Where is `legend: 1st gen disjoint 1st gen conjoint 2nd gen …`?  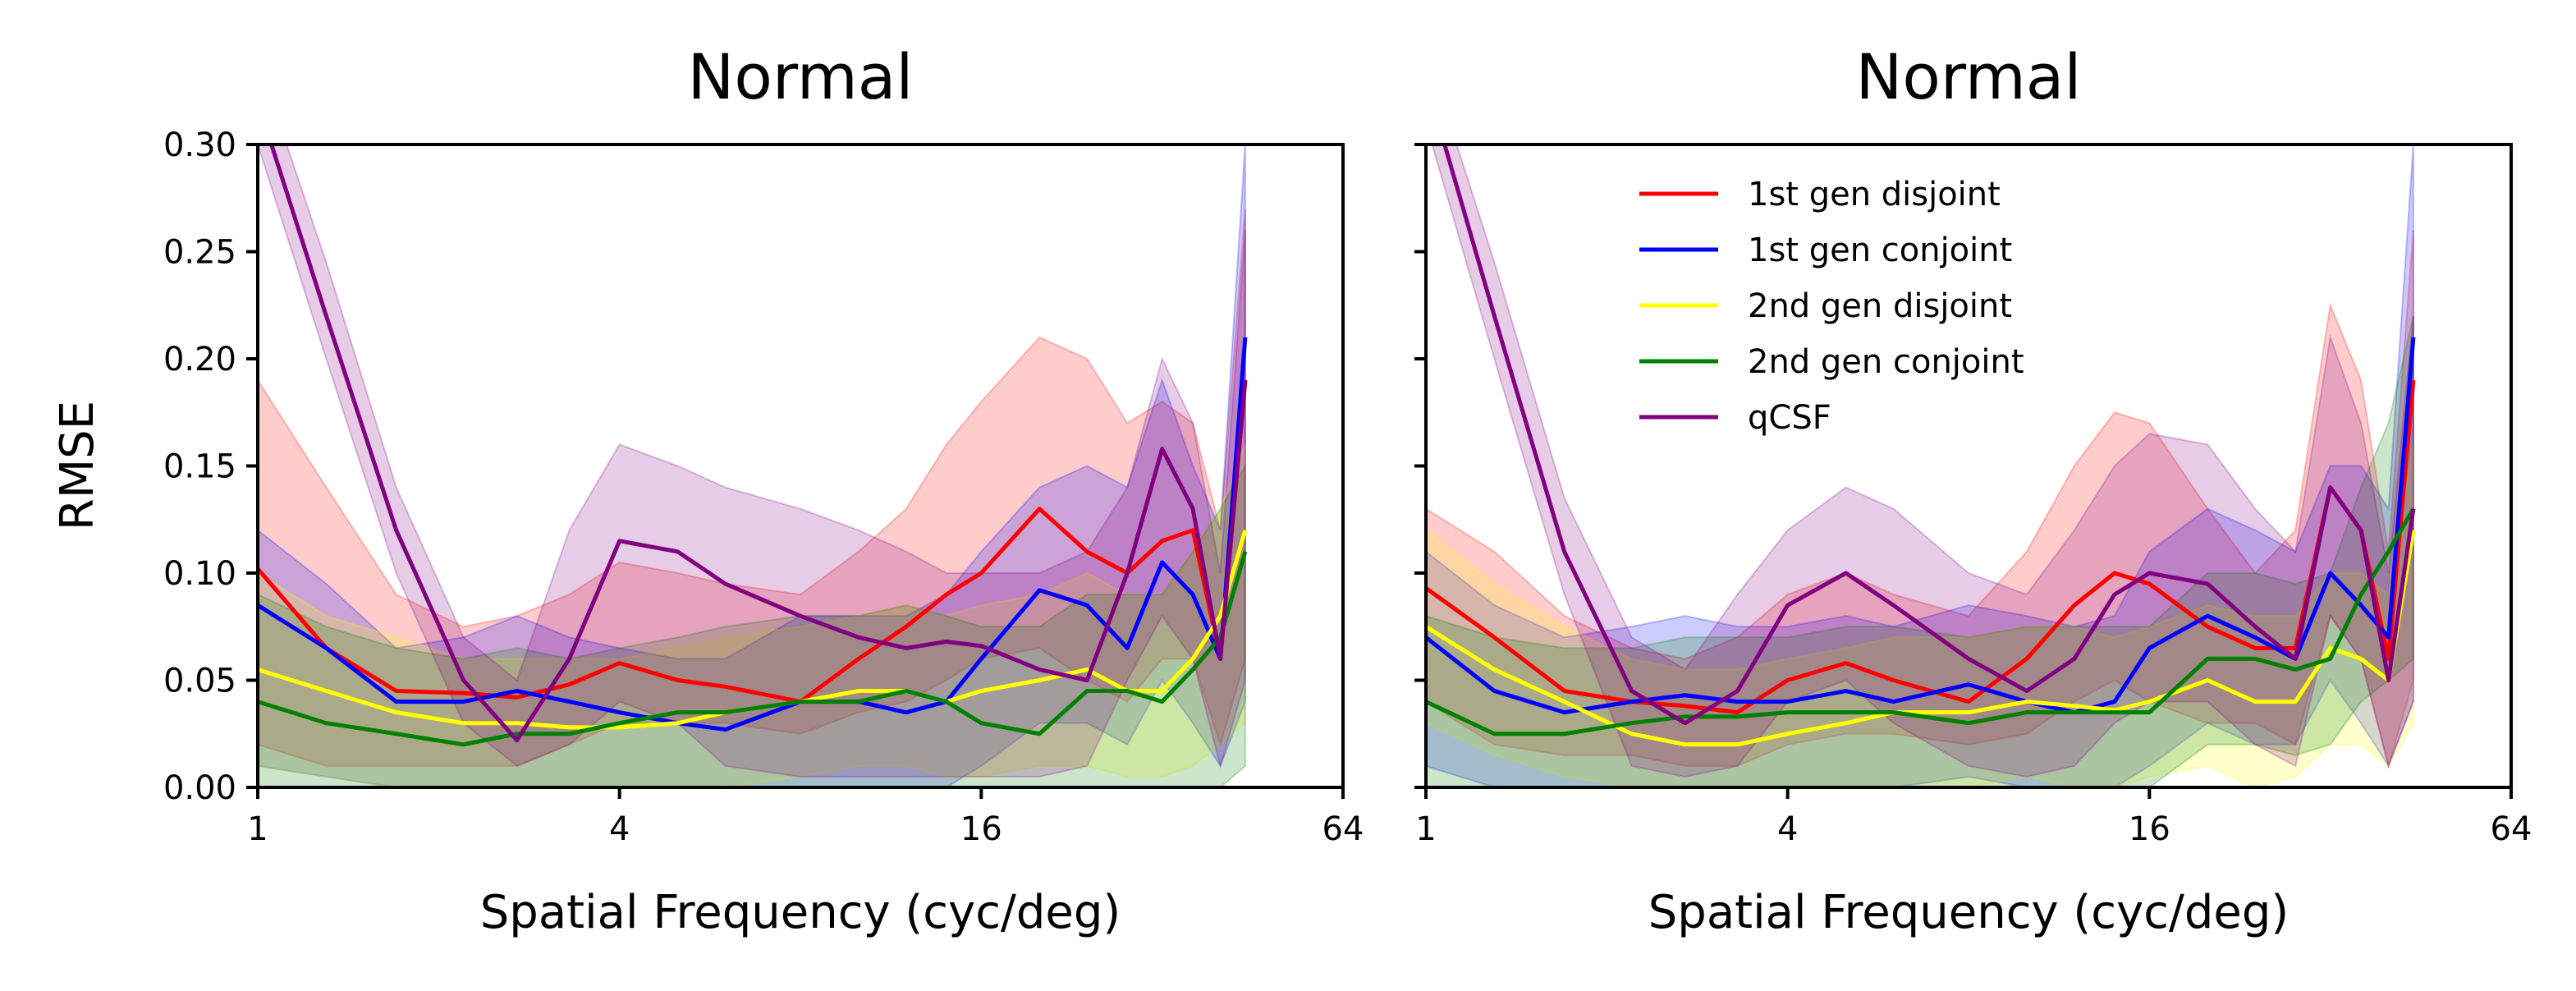 legend: 1st gen disjoint 1st gen conjoint 2nd gen … is located at coordinates (1831, 306).